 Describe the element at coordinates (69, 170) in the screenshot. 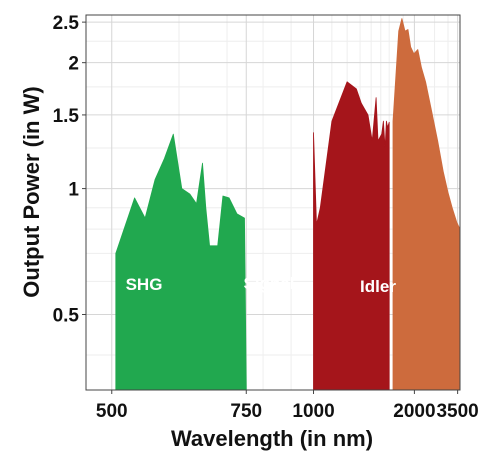

I see `y-axis-ticks: 0.5 1 1.5 2 2.5` at that location.